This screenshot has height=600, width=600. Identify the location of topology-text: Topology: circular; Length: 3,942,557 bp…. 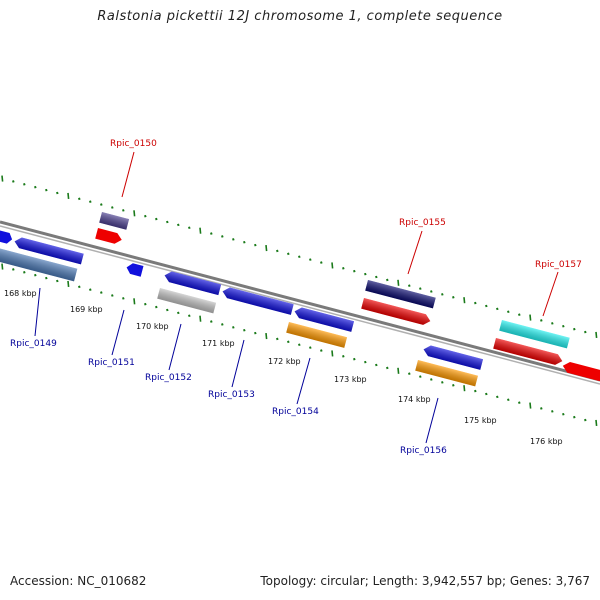
(425, 581).